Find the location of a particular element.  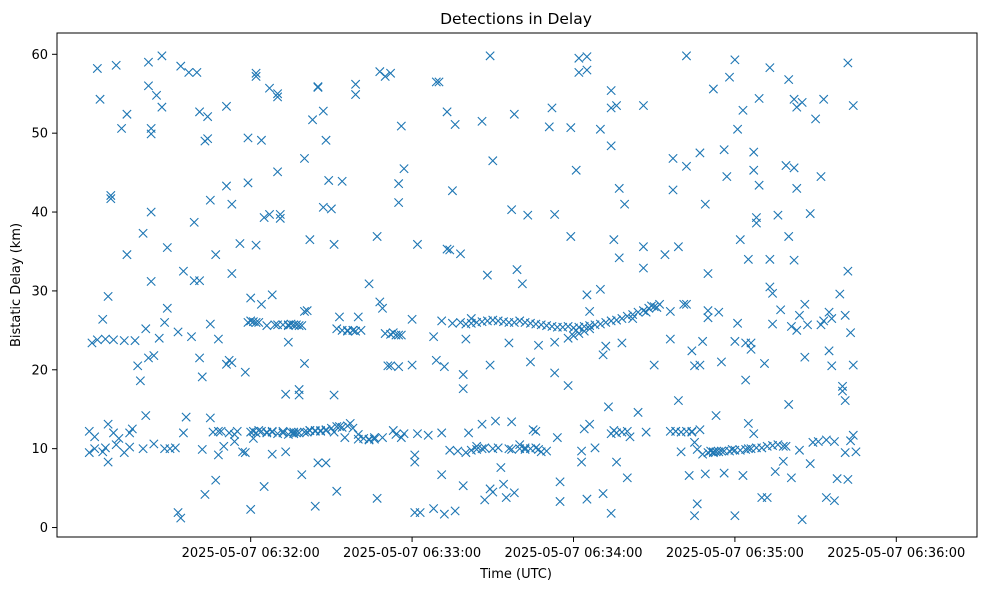

x-tick-label: 2025-05-07 06:35:00 is located at coordinates (735, 553).